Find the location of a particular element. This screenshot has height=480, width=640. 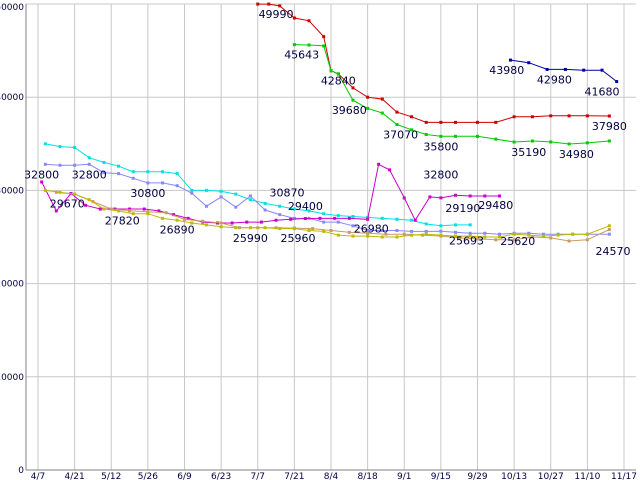

data-label: 29190 is located at coordinates (462, 208).